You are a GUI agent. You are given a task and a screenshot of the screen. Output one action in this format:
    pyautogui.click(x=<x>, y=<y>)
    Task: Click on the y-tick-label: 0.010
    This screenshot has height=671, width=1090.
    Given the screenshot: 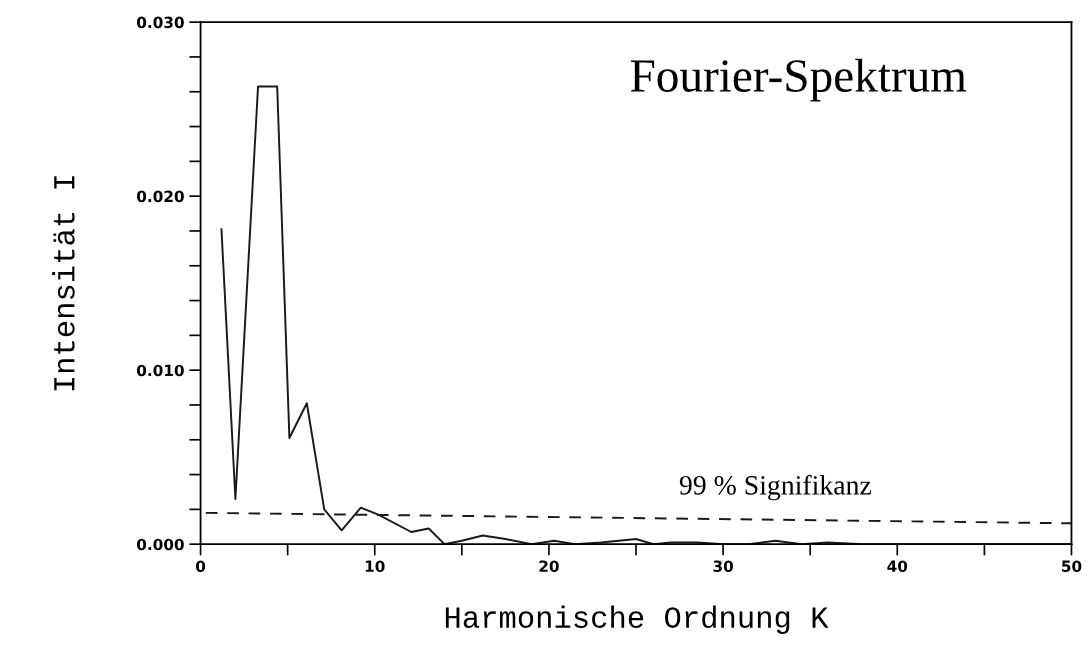 What is the action you would take?
    pyautogui.click(x=160, y=370)
    